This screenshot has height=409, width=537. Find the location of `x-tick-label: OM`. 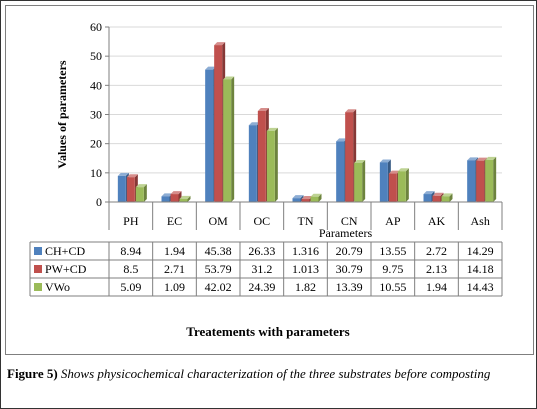

x-tick-label: OM is located at coordinates (218, 221).